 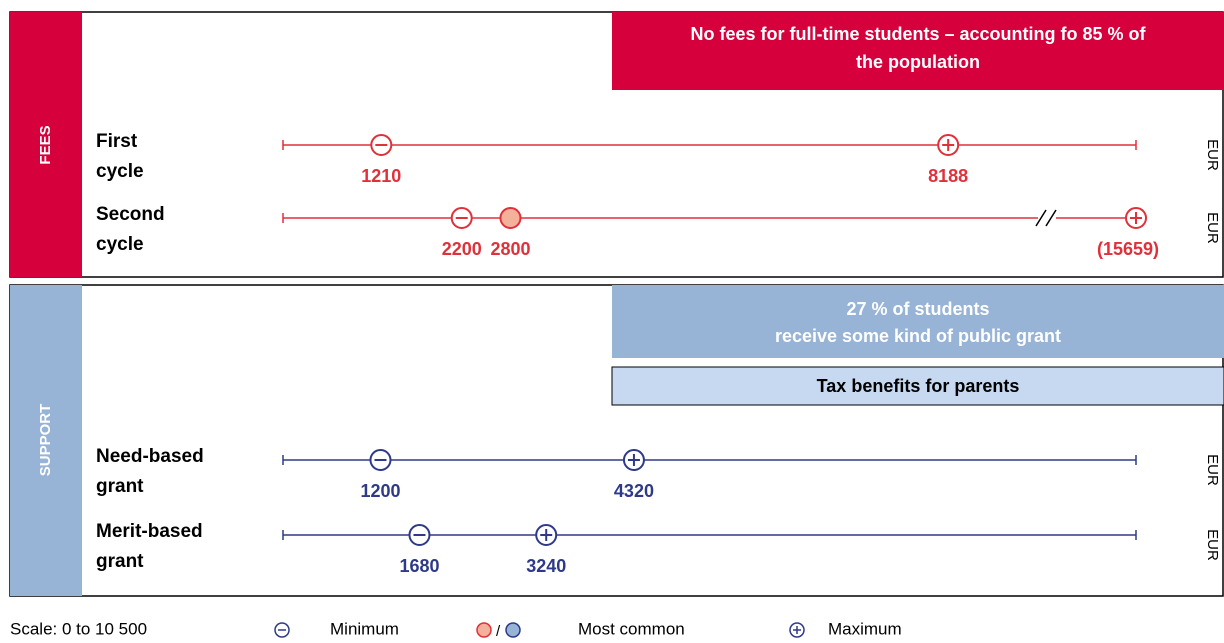 I want to click on common-marker, so click(x=510, y=218).